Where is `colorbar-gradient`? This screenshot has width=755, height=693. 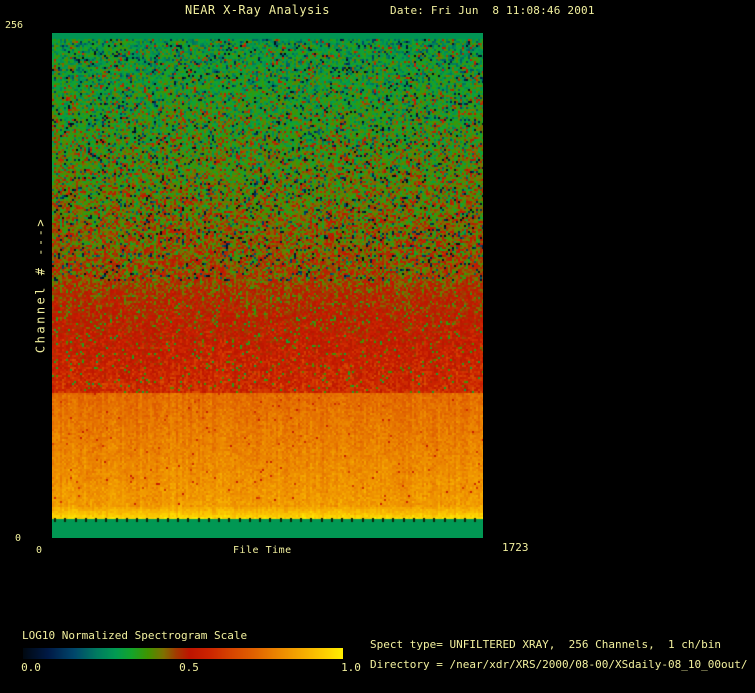
colorbar-gradient is located at coordinates (183, 653).